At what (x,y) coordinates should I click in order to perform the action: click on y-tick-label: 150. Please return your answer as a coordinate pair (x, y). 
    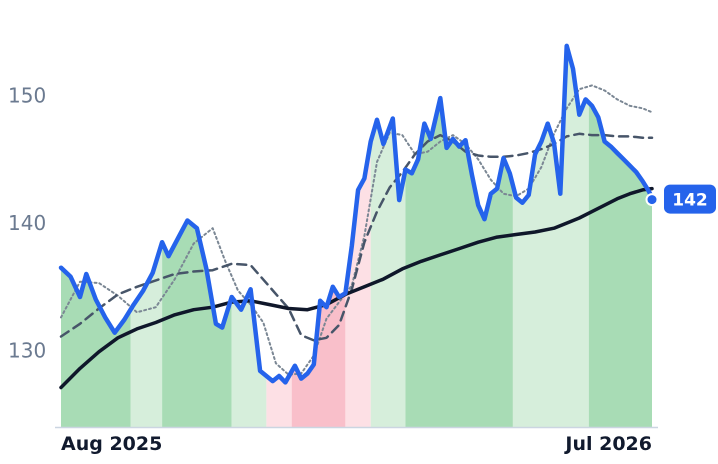
    Looking at the image, I should click on (27, 96).